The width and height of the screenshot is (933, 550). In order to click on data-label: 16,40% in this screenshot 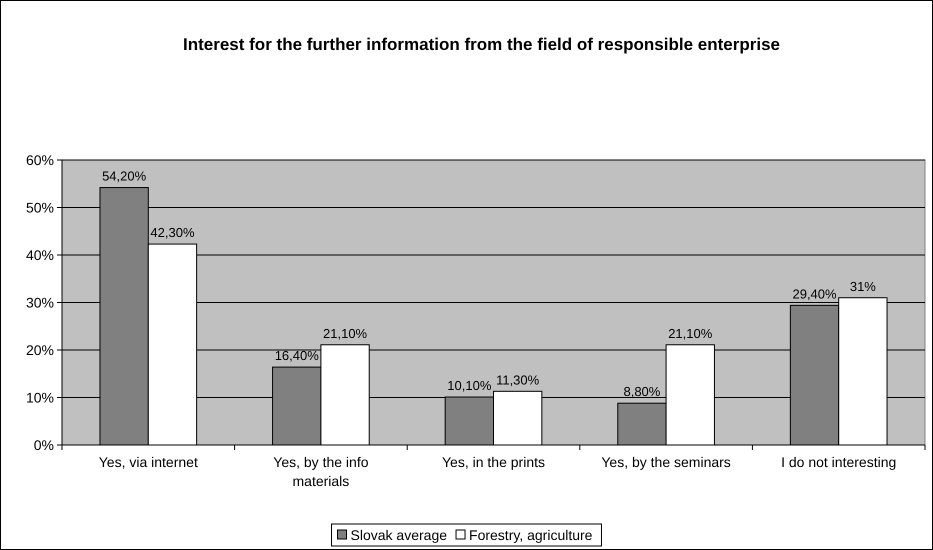, I will do `click(297, 356)`.